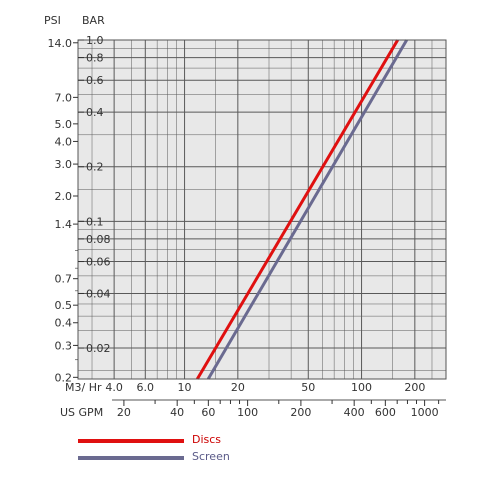 This screenshot has height=489, width=500. Describe the element at coordinates (414, 387) in the screenshot. I see `m3hr-tick-label-200: 200` at that location.